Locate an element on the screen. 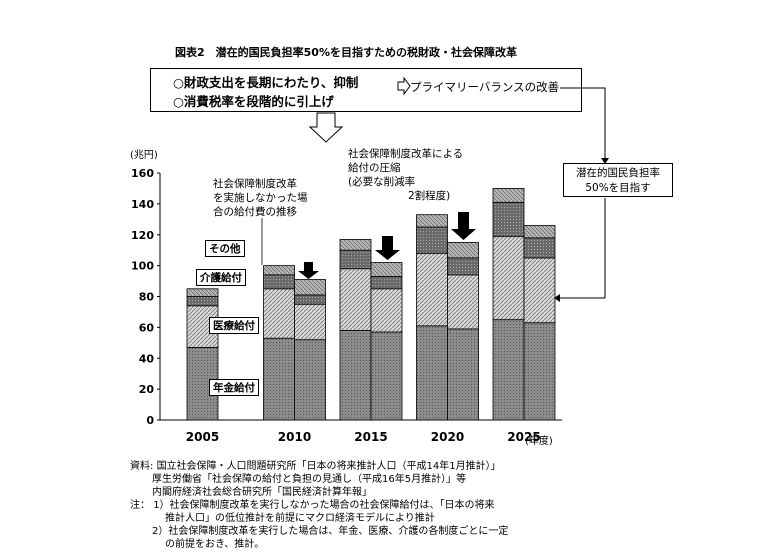 This screenshot has height=557, width=767. y-tick-label: 100 is located at coordinates (142, 266).